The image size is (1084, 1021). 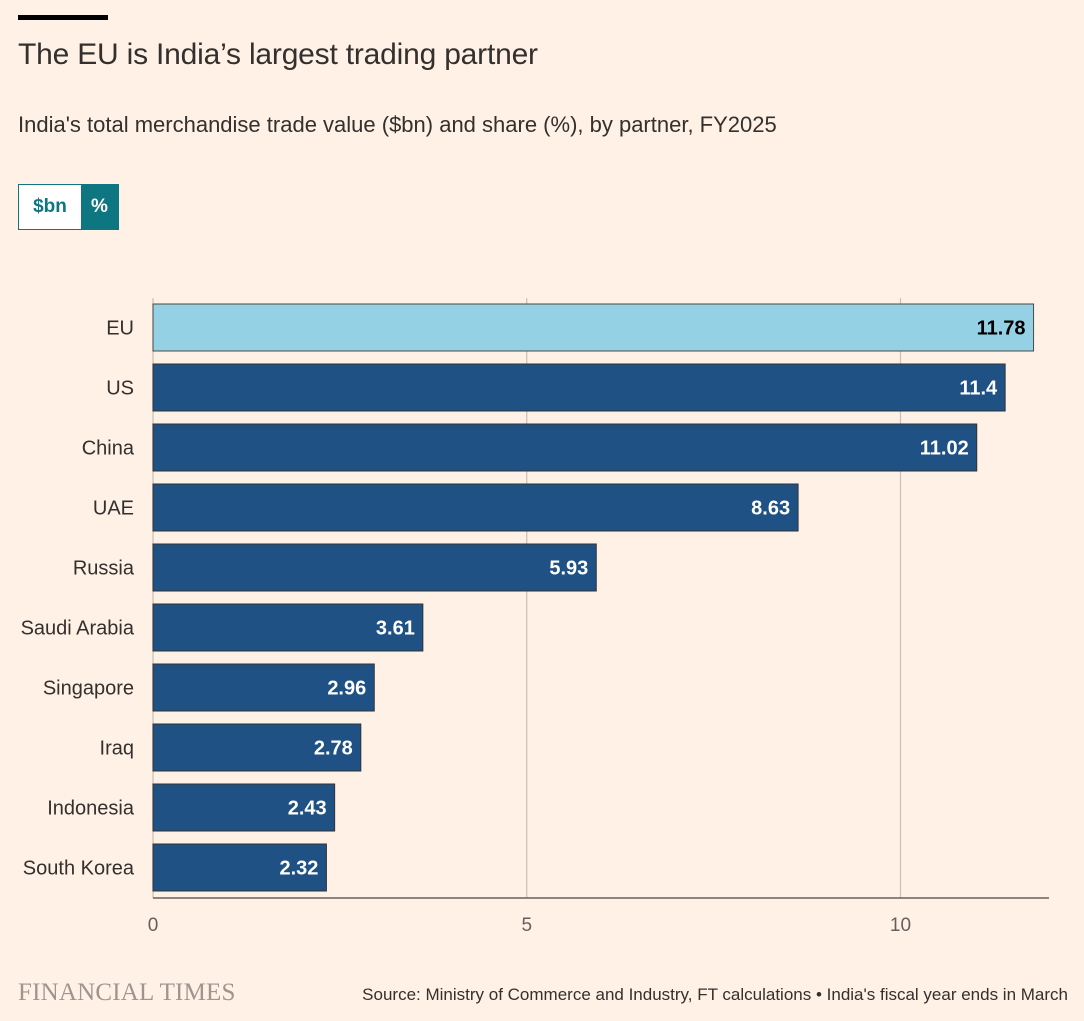 I want to click on unit-toggle: $bn %, so click(x=68, y=207).